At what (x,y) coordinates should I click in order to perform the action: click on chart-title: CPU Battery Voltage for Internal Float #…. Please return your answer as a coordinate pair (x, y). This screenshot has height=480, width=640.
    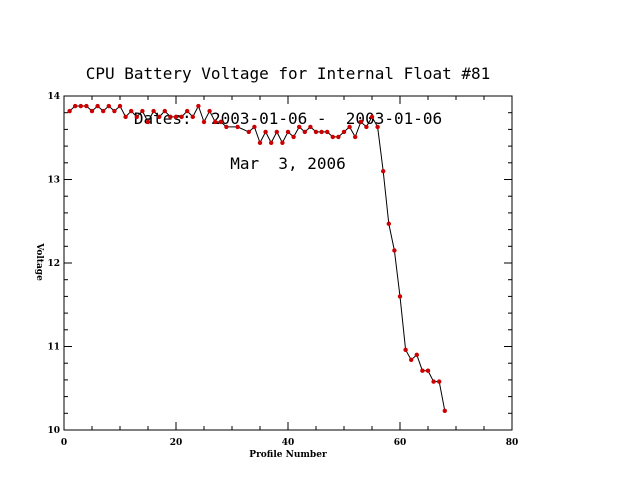
    Looking at the image, I should click on (288, 73).